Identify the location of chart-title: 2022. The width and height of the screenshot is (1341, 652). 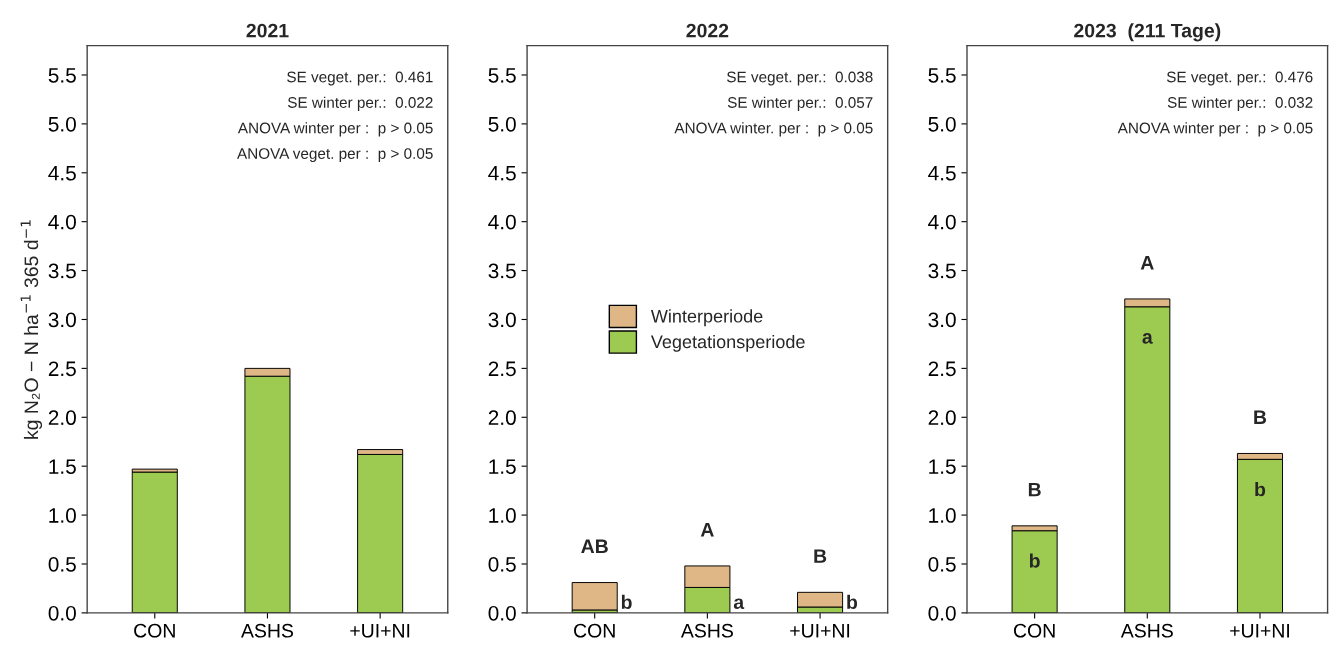
(707, 30).